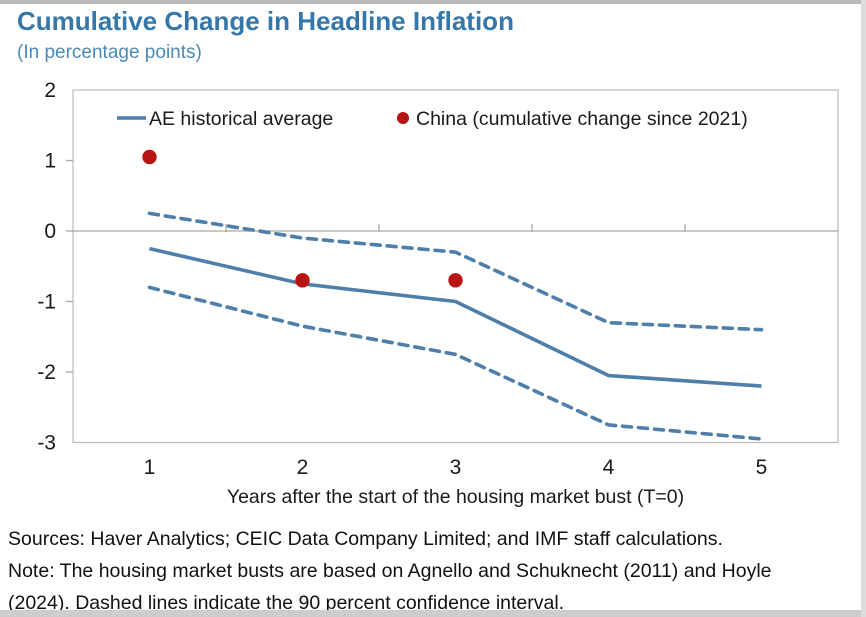 The image size is (866, 617). I want to click on y-tick-label: -3, so click(46, 443).